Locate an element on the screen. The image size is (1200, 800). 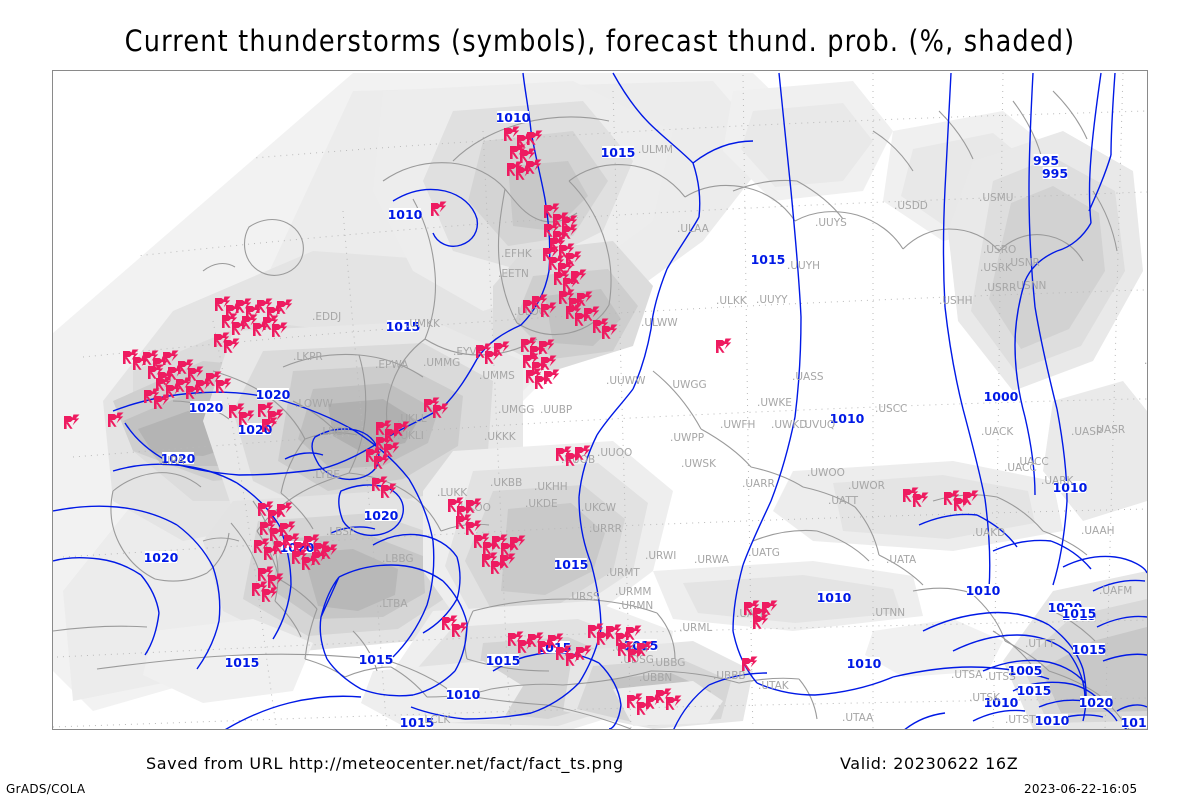
isobar-label: 1005 is located at coordinates (1025, 670).